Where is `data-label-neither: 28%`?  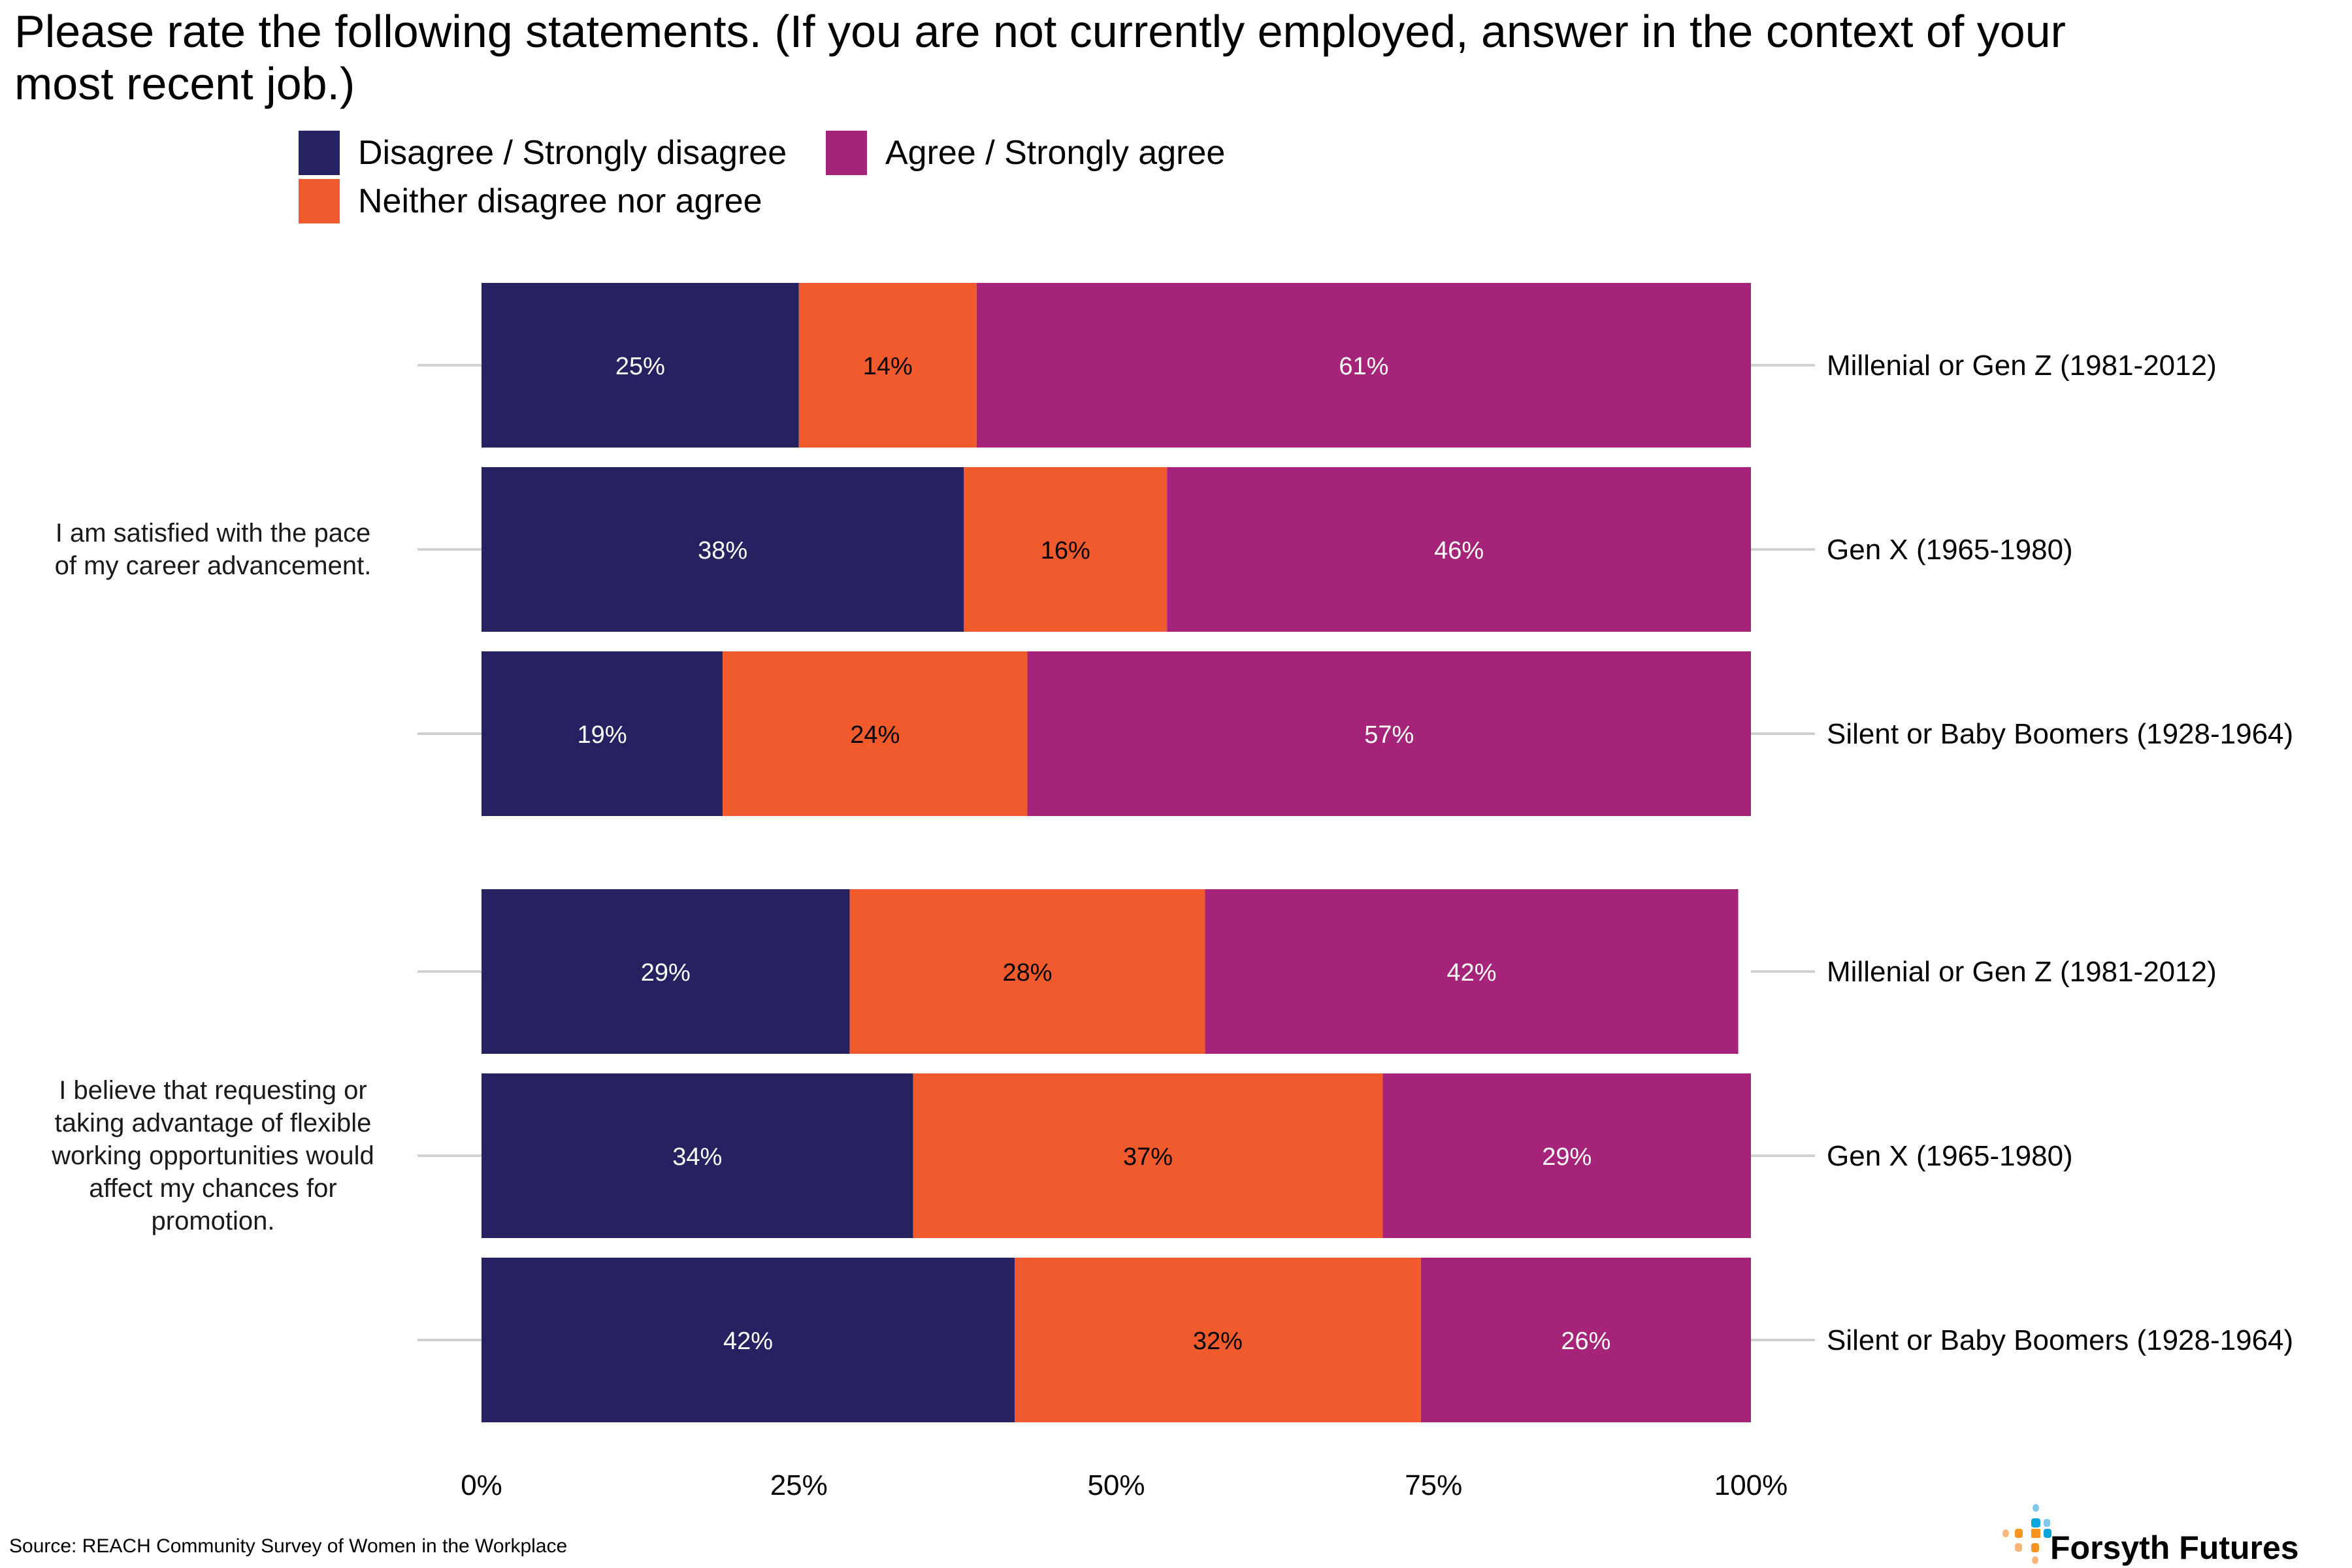
data-label-neither: 28% is located at coordinates (1027, 973).